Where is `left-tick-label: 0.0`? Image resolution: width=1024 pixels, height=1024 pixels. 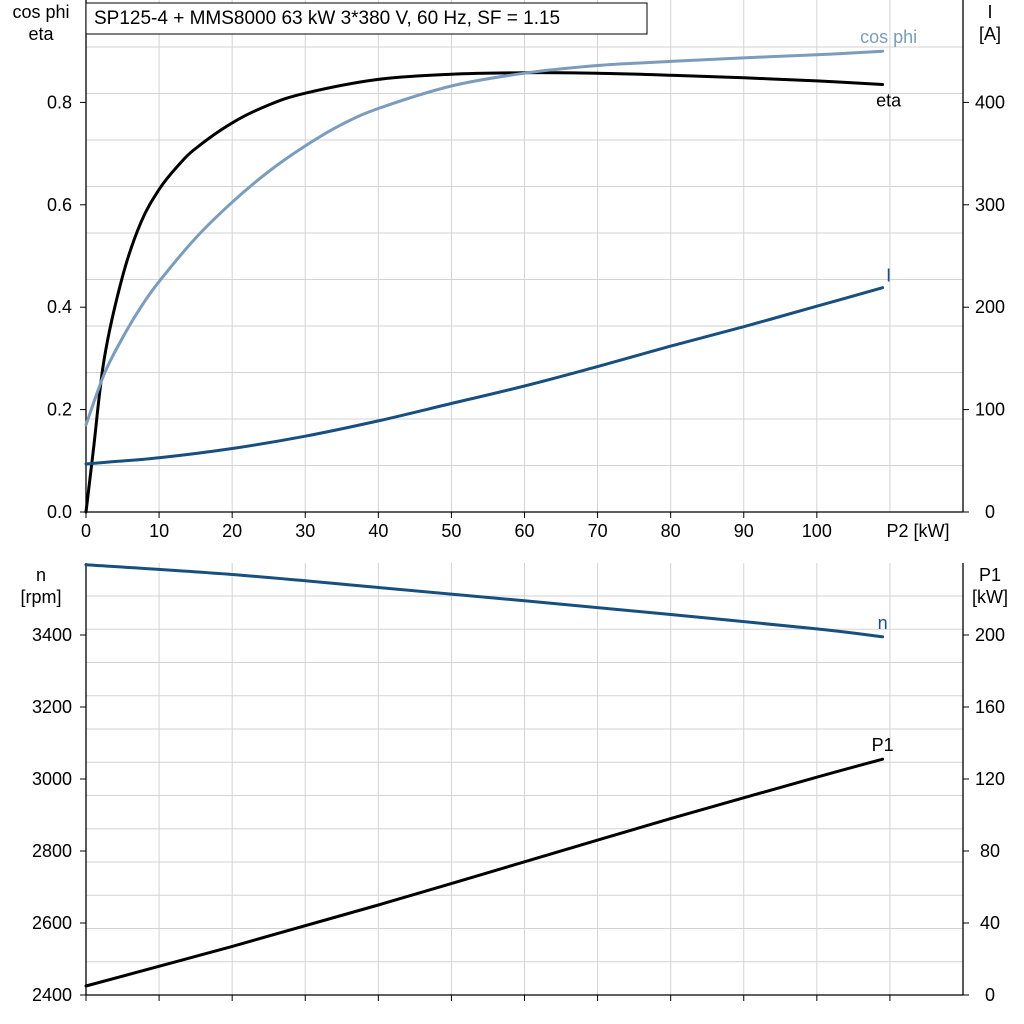 left-tick-label: 0.0 is located at coordinates (59, 512).